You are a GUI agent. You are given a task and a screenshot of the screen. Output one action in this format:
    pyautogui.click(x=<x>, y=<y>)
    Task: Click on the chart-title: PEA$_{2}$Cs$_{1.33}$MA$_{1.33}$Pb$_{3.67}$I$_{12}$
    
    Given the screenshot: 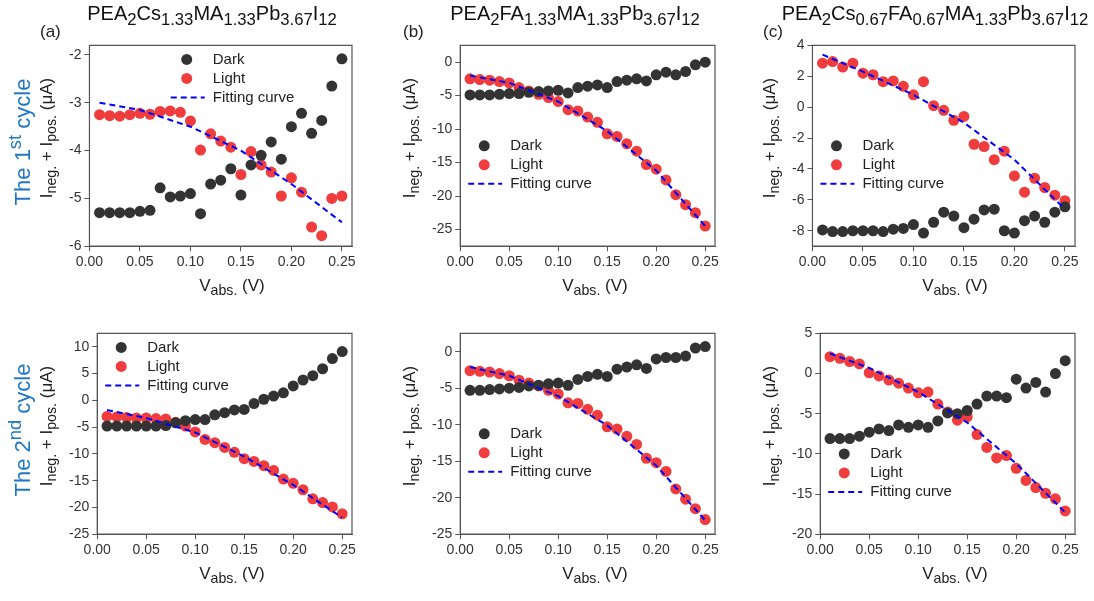 What is the action you would take?
    pyautogui.click(x=212, y=15)
    